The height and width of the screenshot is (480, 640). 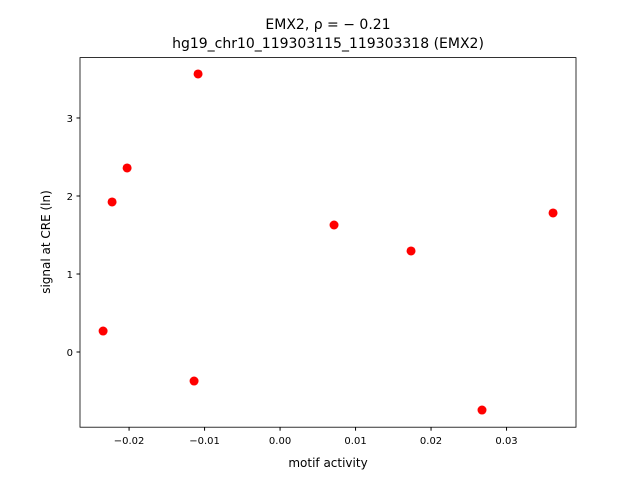 What do you see at coordinates (327, 25) in the screenshot?
I see `chart-title: EMX2, ρ = − 0.21` at bounding box center [327, 25].